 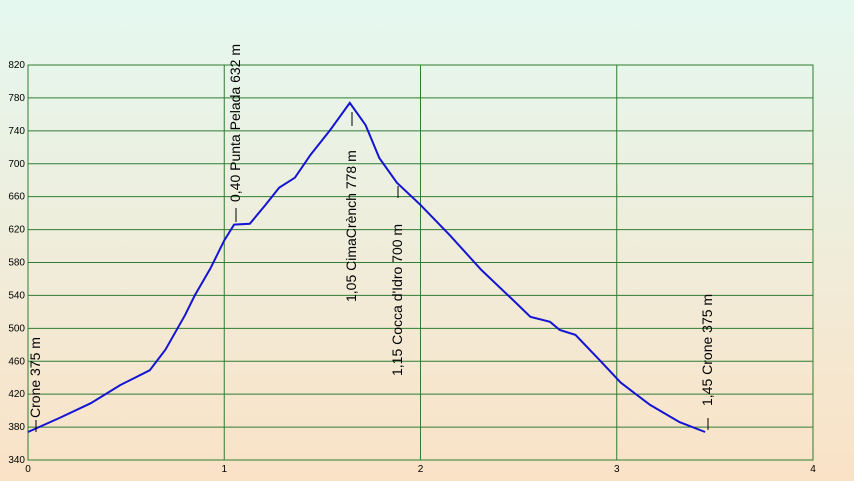 What do you see at coordinates (707, 350) in the screenshot?
I see `annotation: 1,45 Crone 375 m` at bounding box center [707, 350].